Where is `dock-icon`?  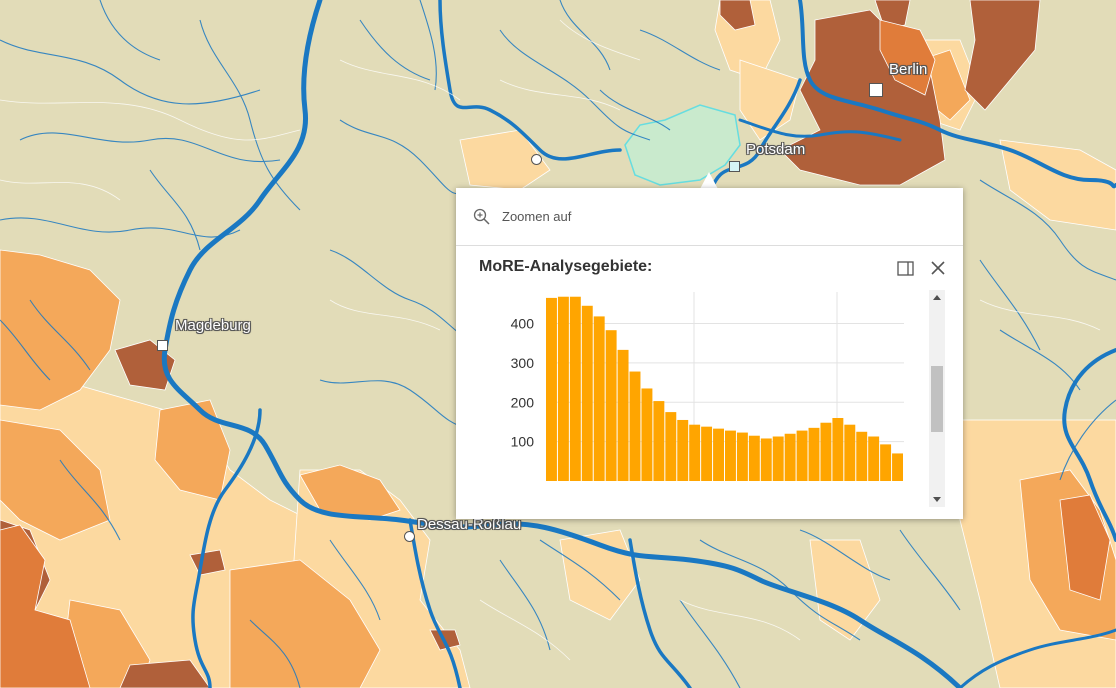
dock-icon is located at coordinates (906, 269).